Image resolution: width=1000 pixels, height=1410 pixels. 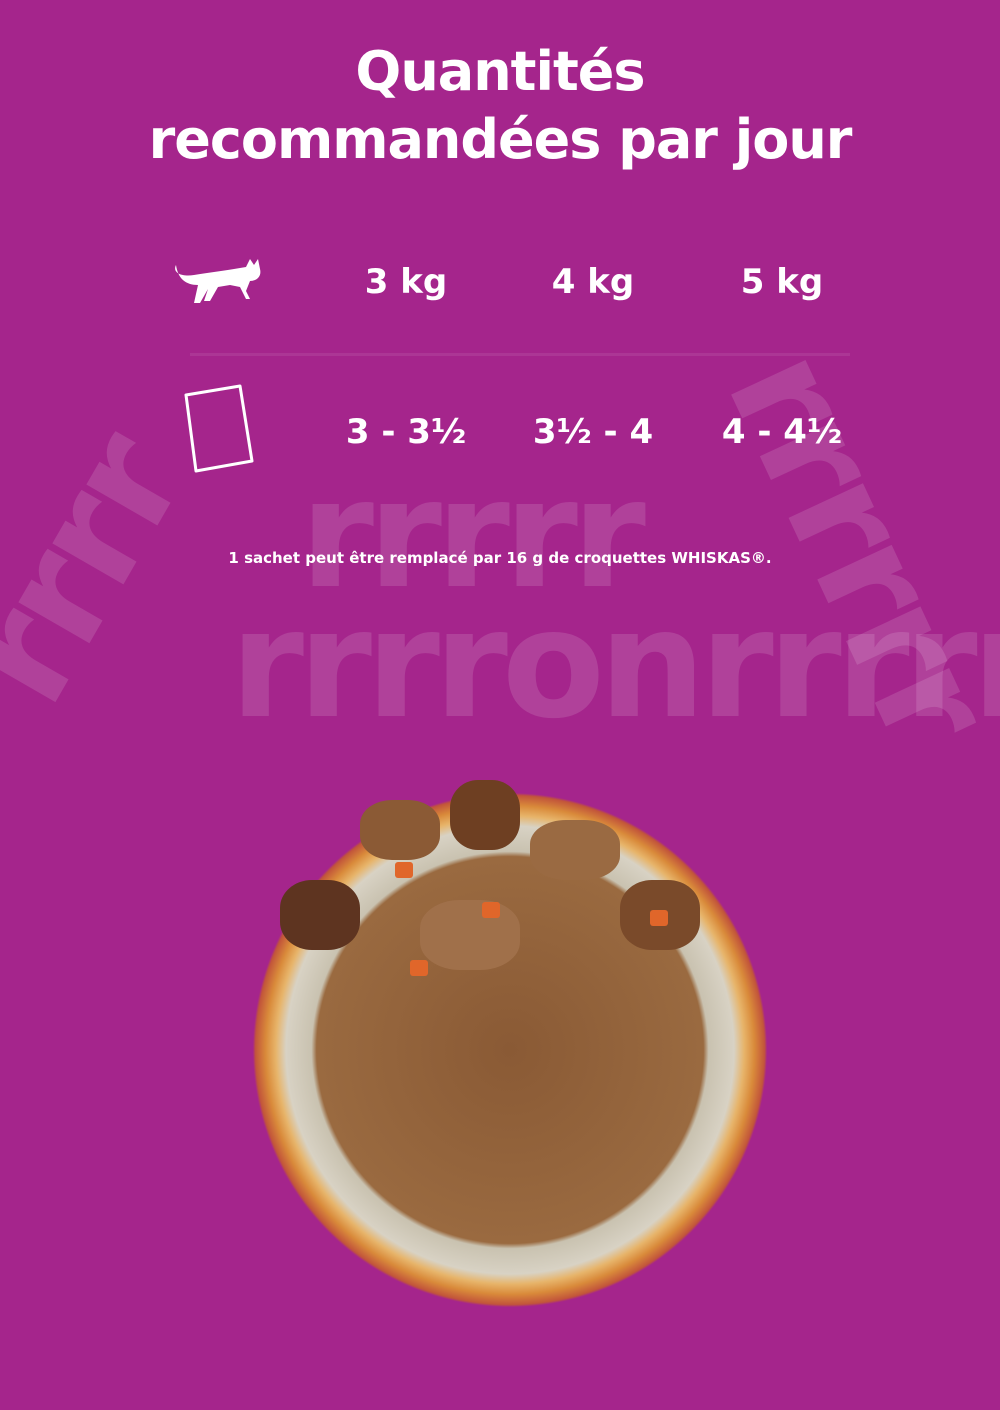 What do you see at coordinates (782, 432) in the screenshot?
I see `pouches-5kg: 4 - 4½` at bounding box center [782, 432].